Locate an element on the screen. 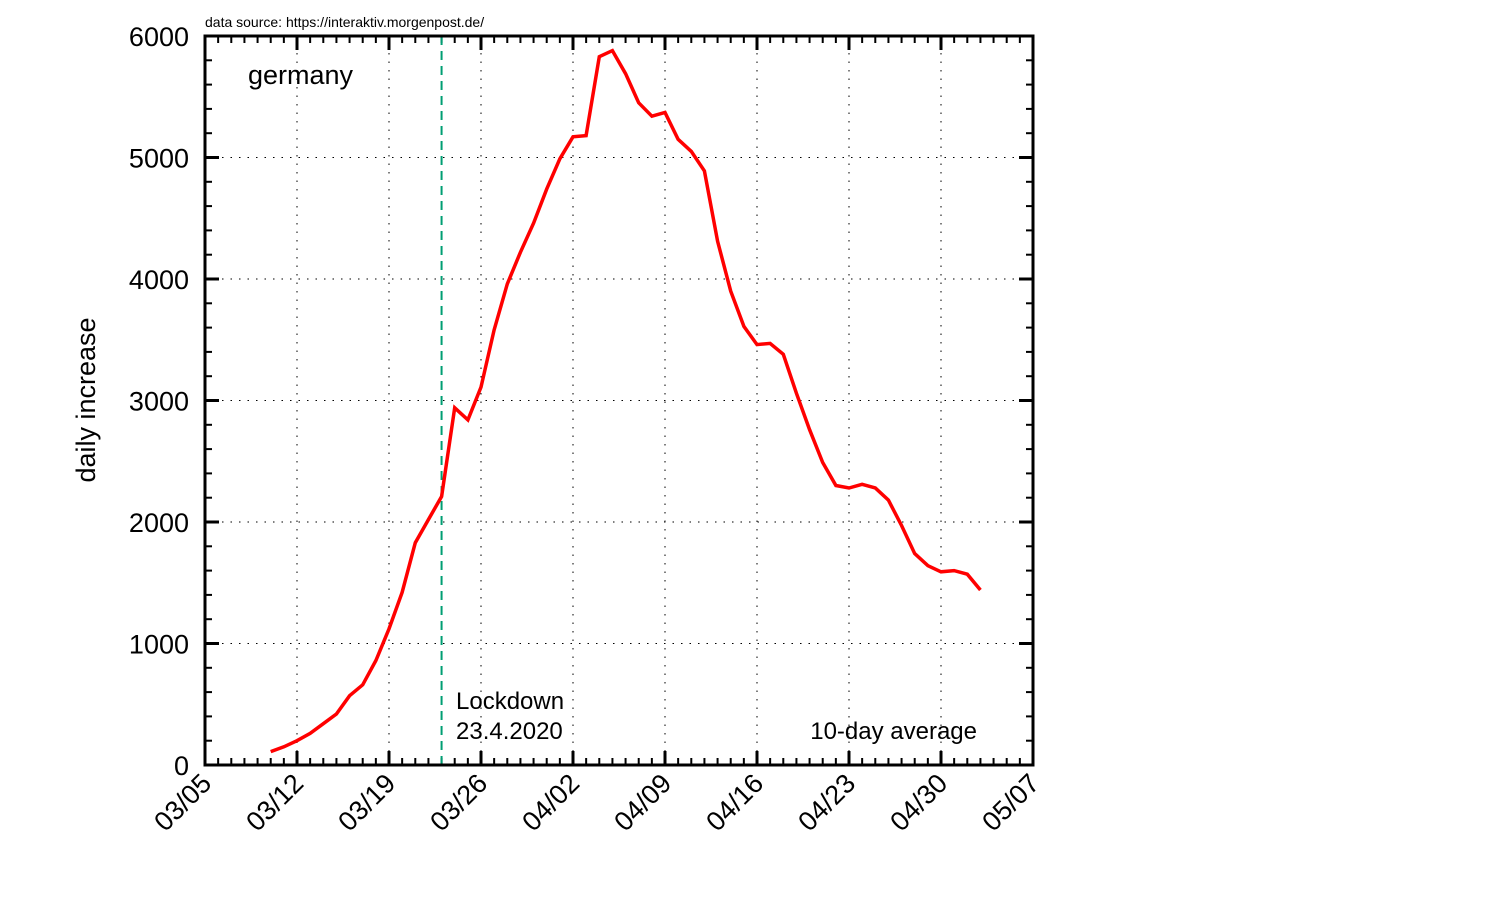  y-tick-label: 0 is located at coordinates (181, 766).